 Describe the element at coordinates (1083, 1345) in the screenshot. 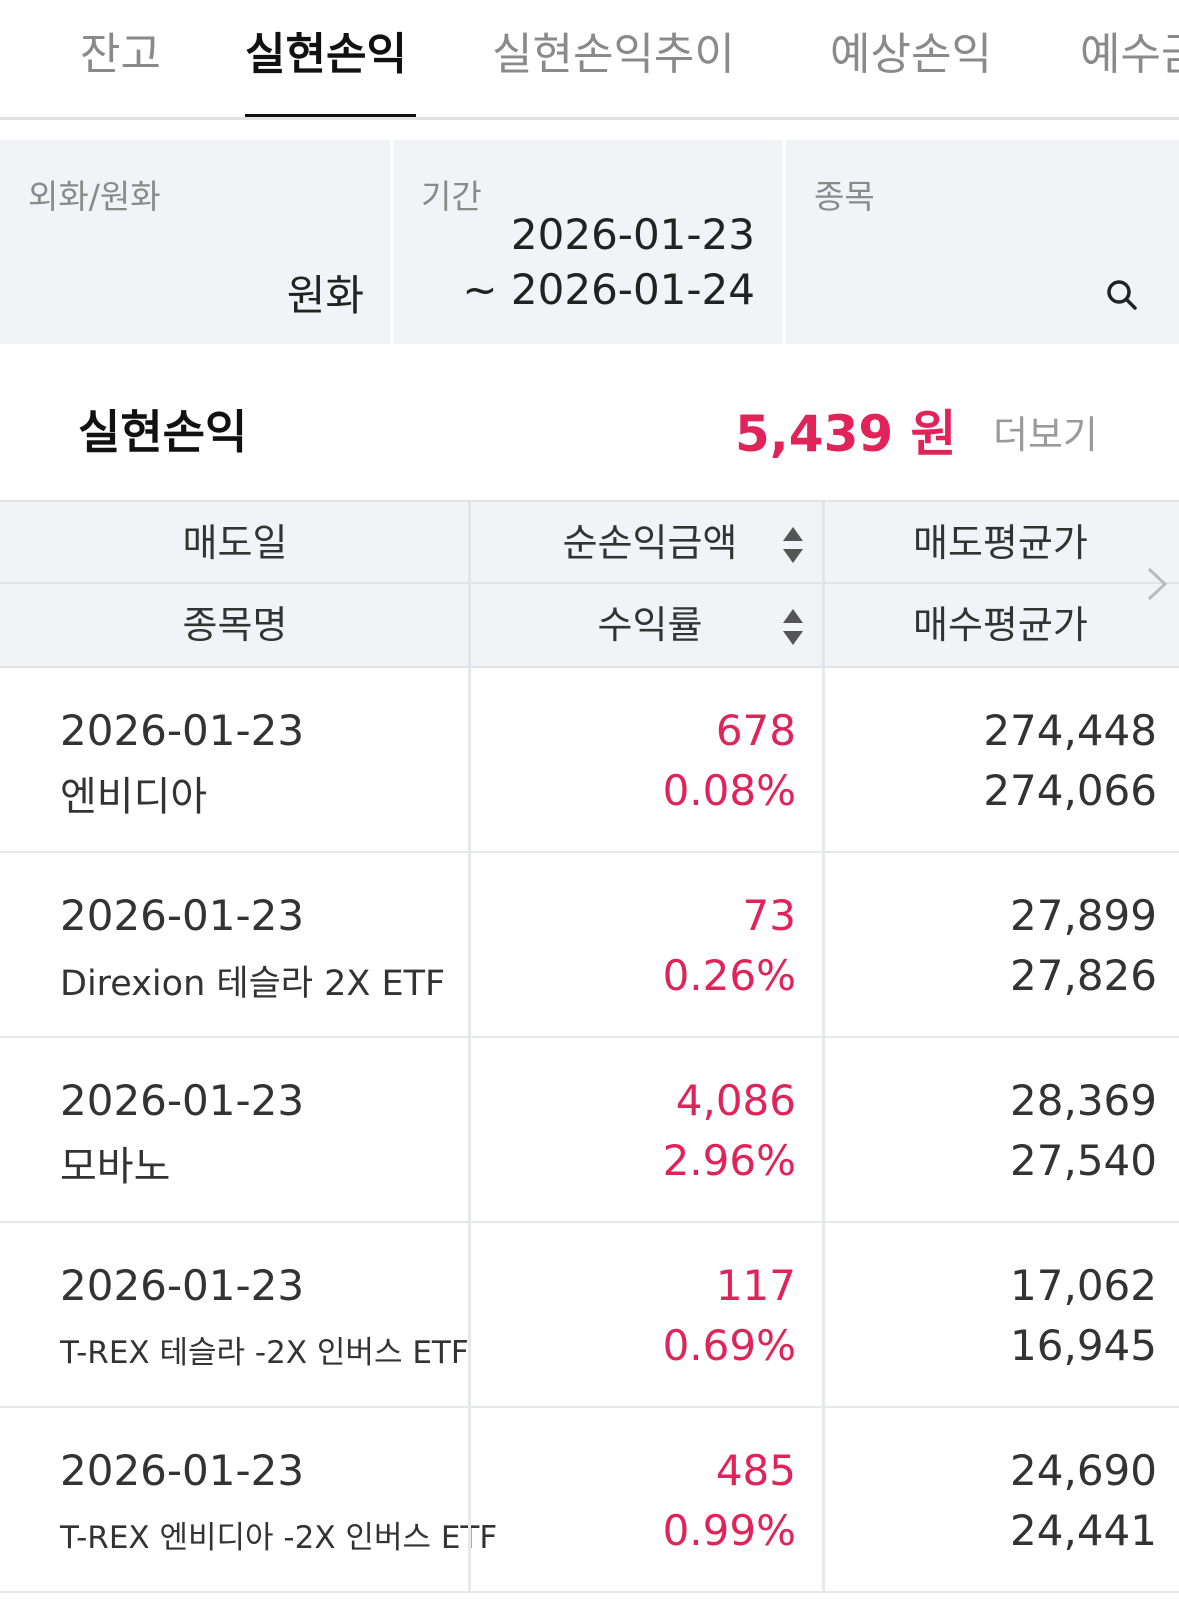

I see `avg-buy-price: 16,945` at that location.